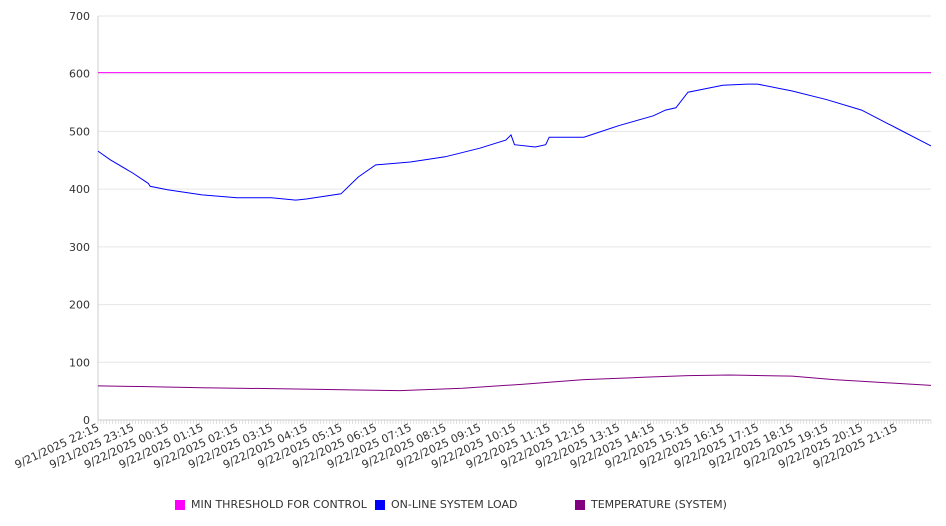 The width and height of the screenshot is (946, 526). Describe the element at coordinates (86, 420) in the screenshot. I see `y-tick-label: 0` at that location.